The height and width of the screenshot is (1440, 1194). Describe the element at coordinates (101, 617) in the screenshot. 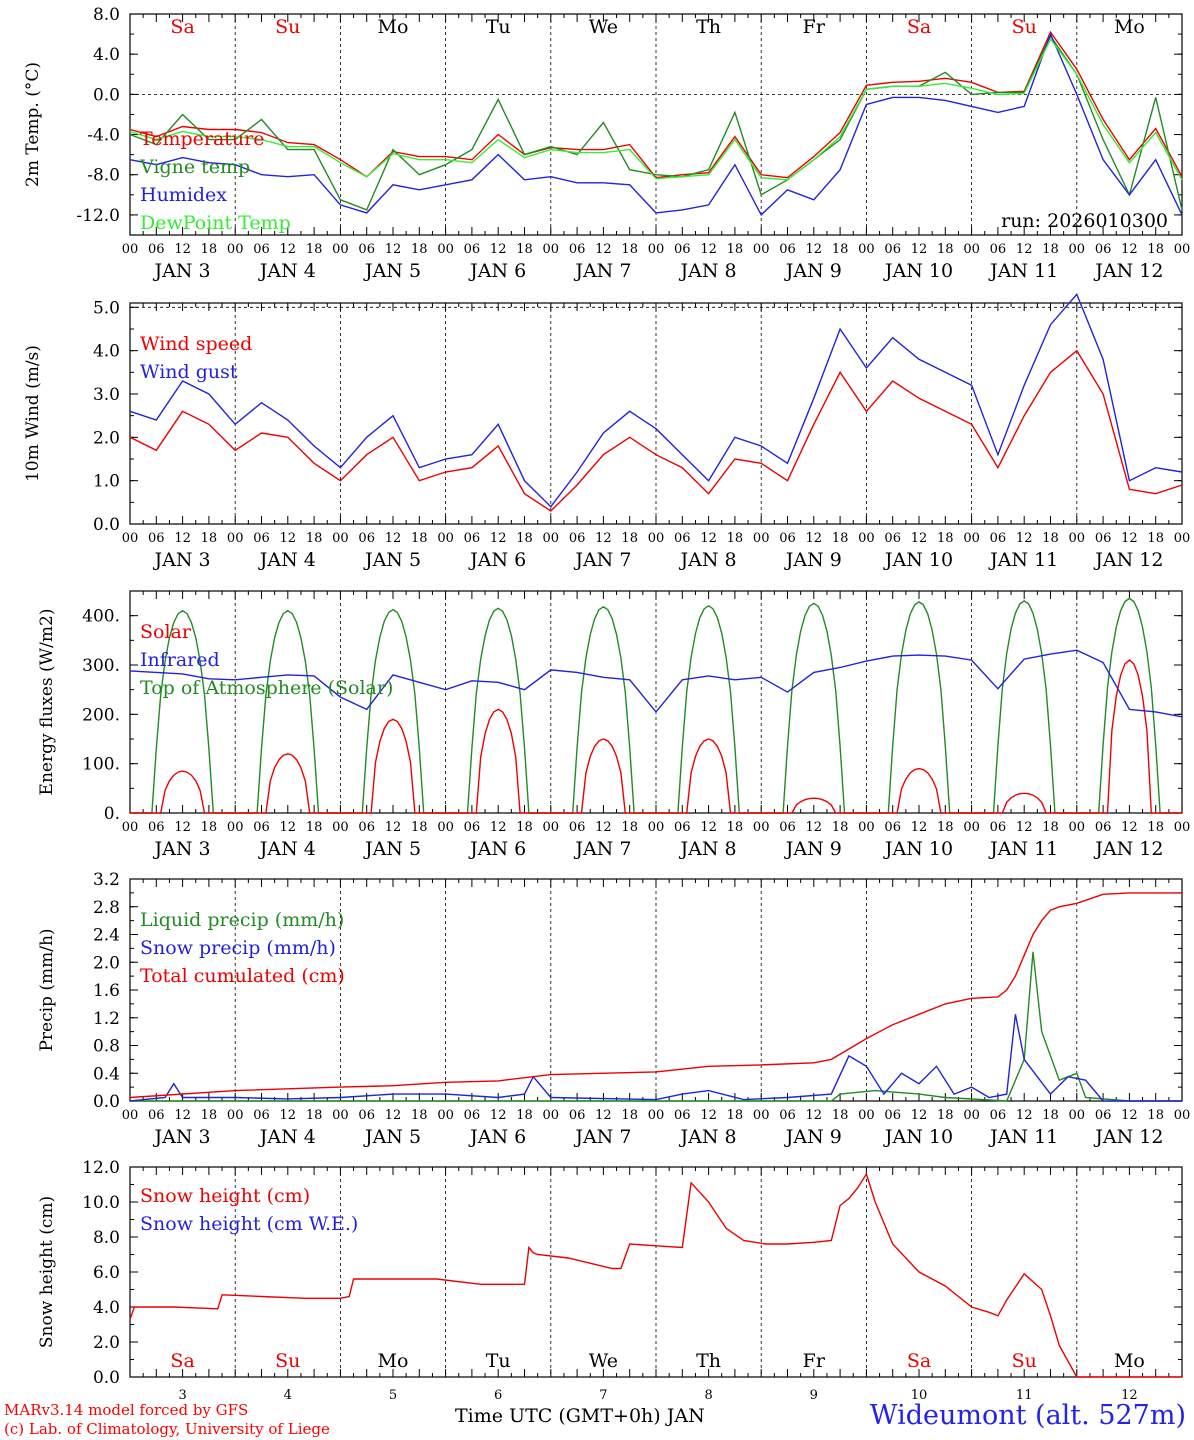

I see `y-tick-label: 400.` at that location.